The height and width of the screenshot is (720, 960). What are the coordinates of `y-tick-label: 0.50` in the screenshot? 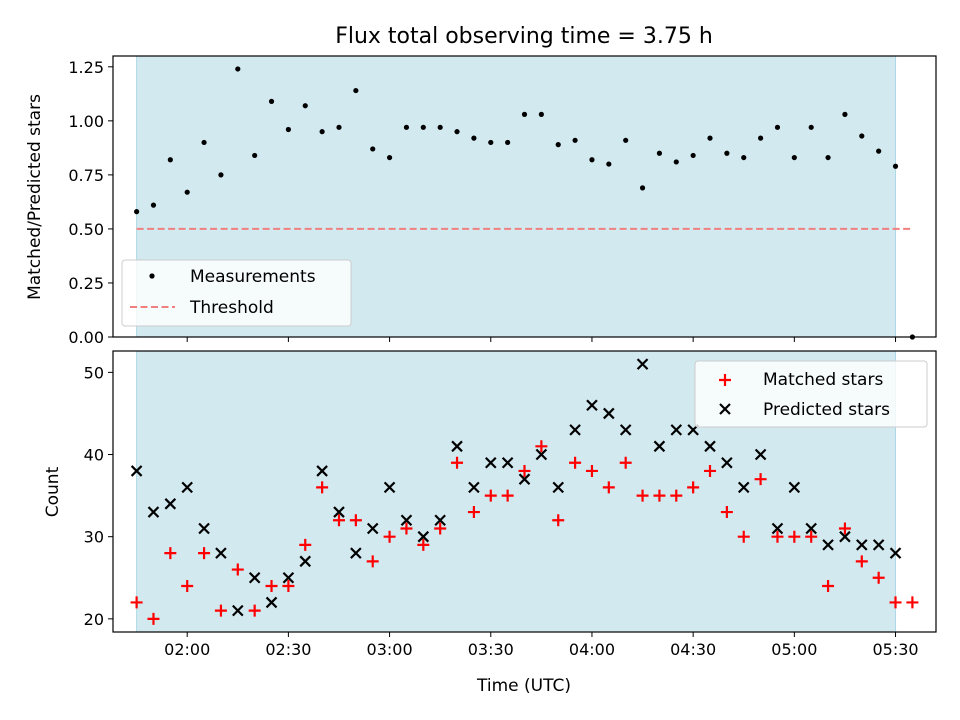 It's located at (86, 229).